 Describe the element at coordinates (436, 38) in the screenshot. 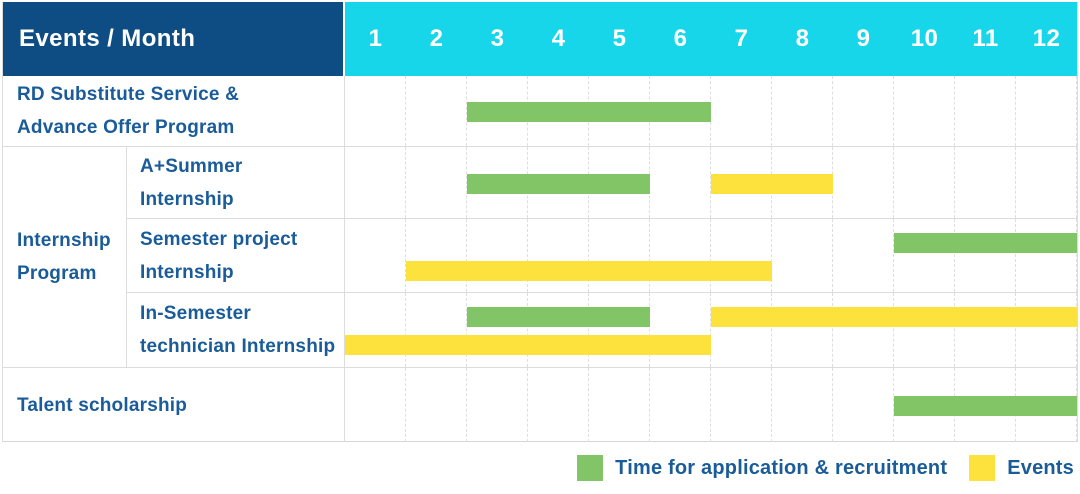

I see `month-header-cell: 2` at that location.